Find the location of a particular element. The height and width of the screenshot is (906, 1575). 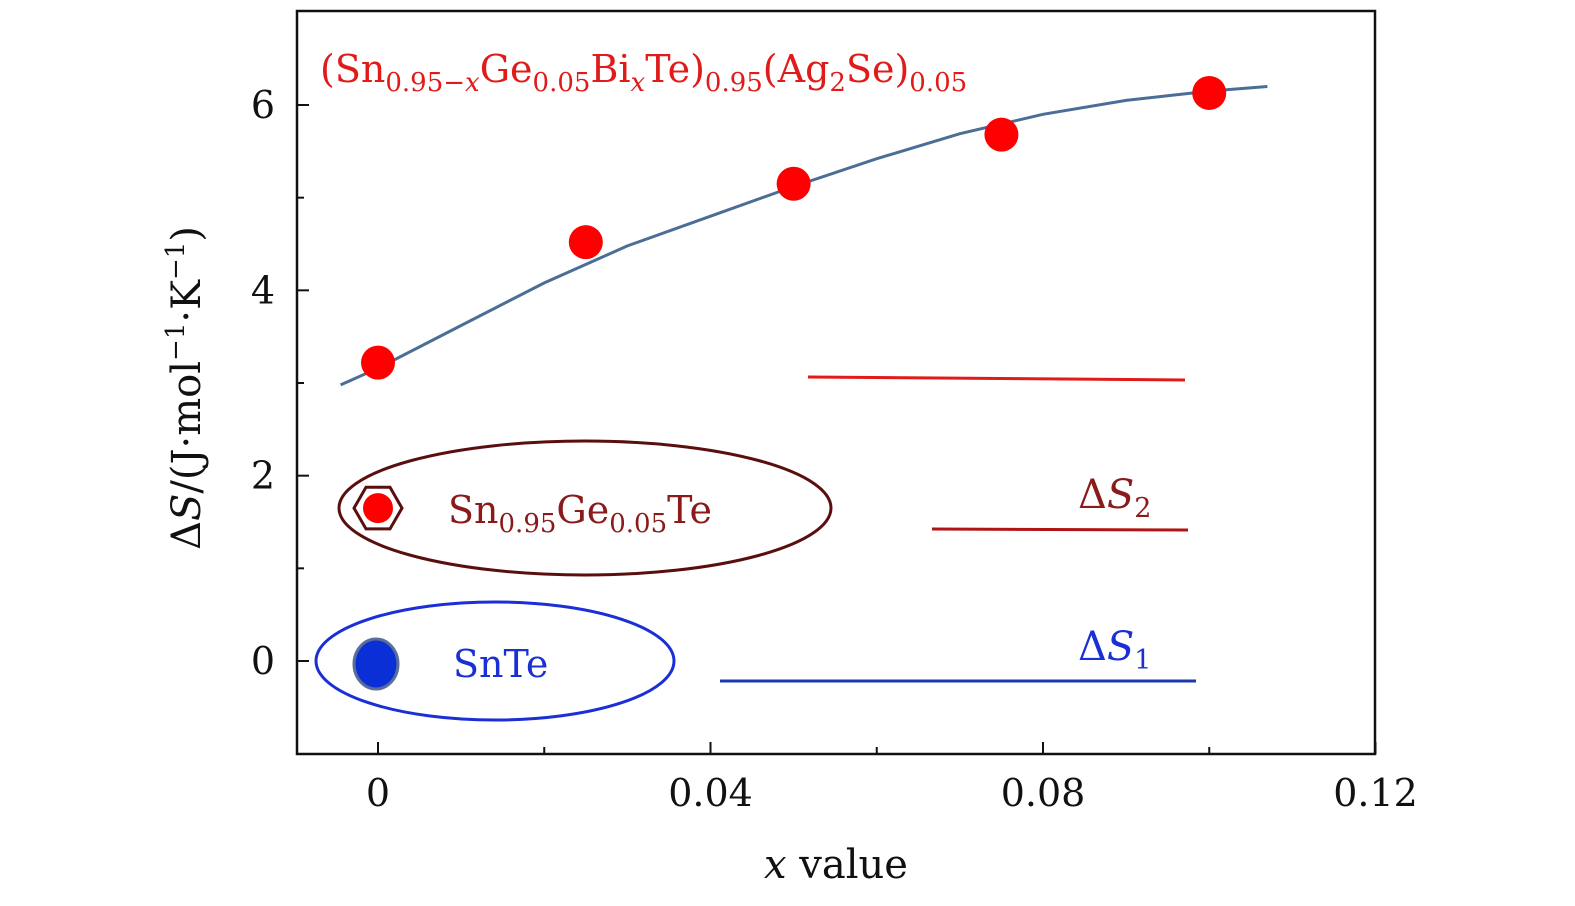

formula-part: Te) is located at coordinates (675, 69).